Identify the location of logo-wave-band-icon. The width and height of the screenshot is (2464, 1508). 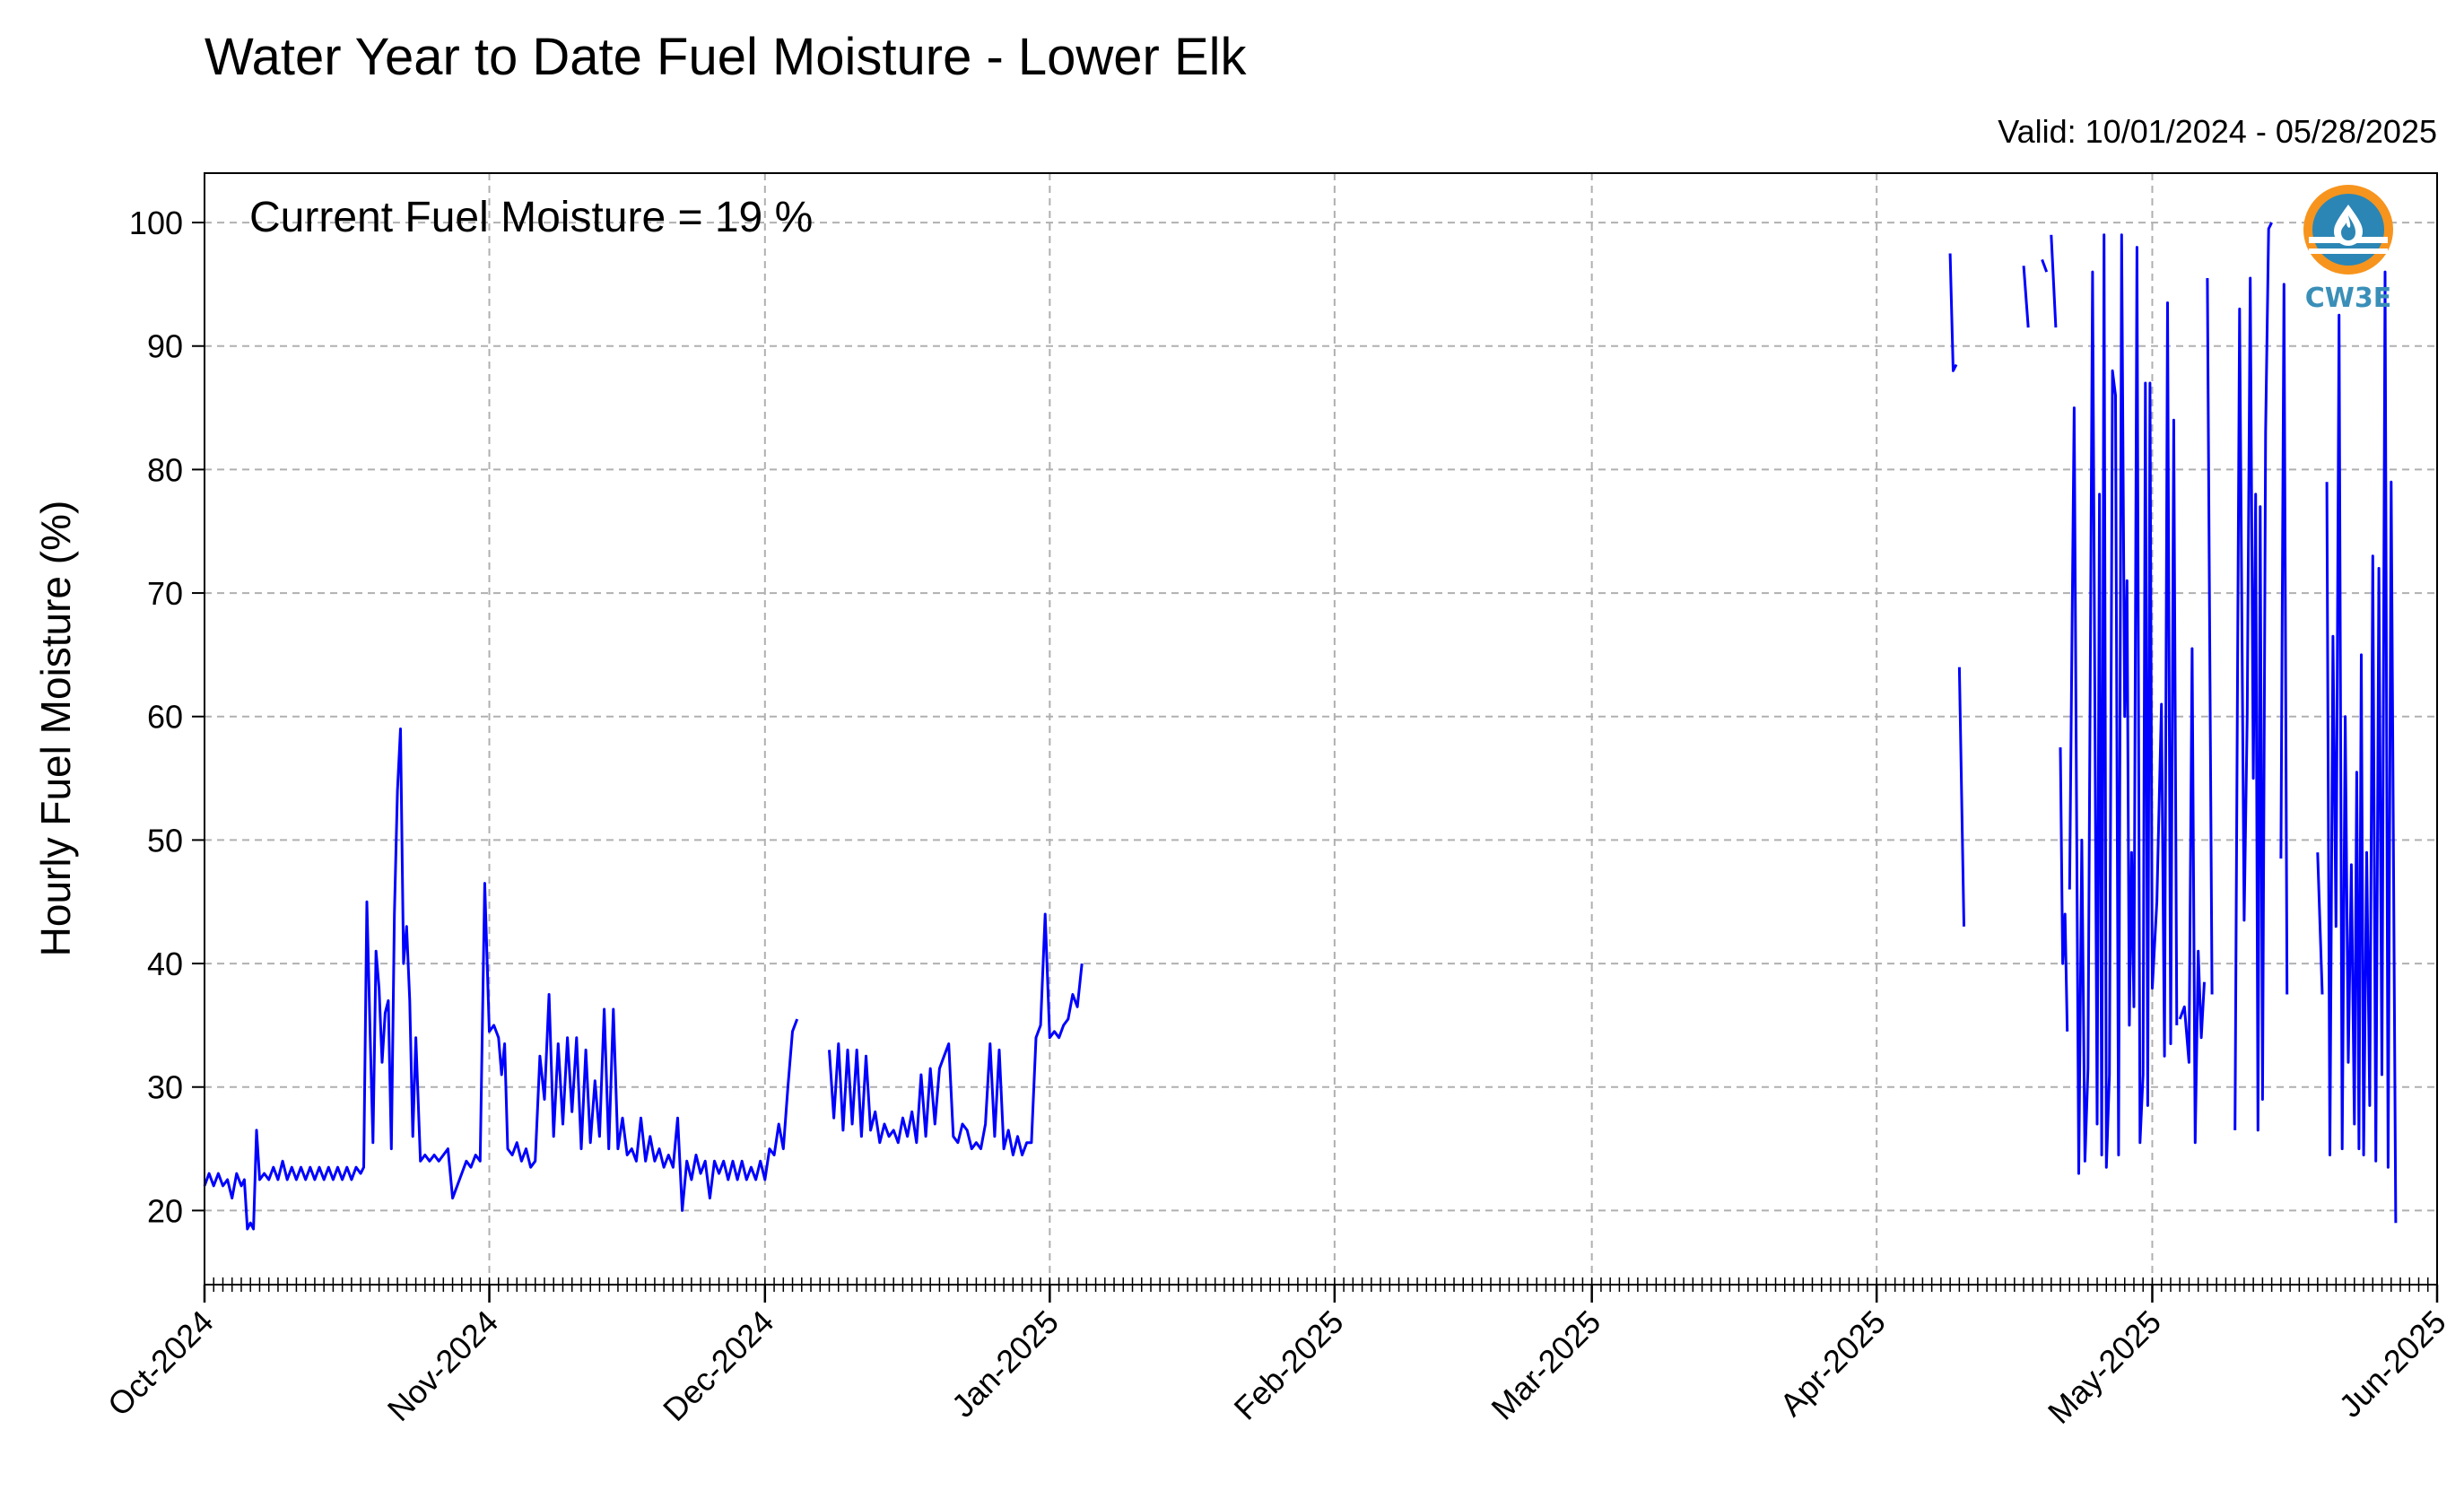
(2348, 251).